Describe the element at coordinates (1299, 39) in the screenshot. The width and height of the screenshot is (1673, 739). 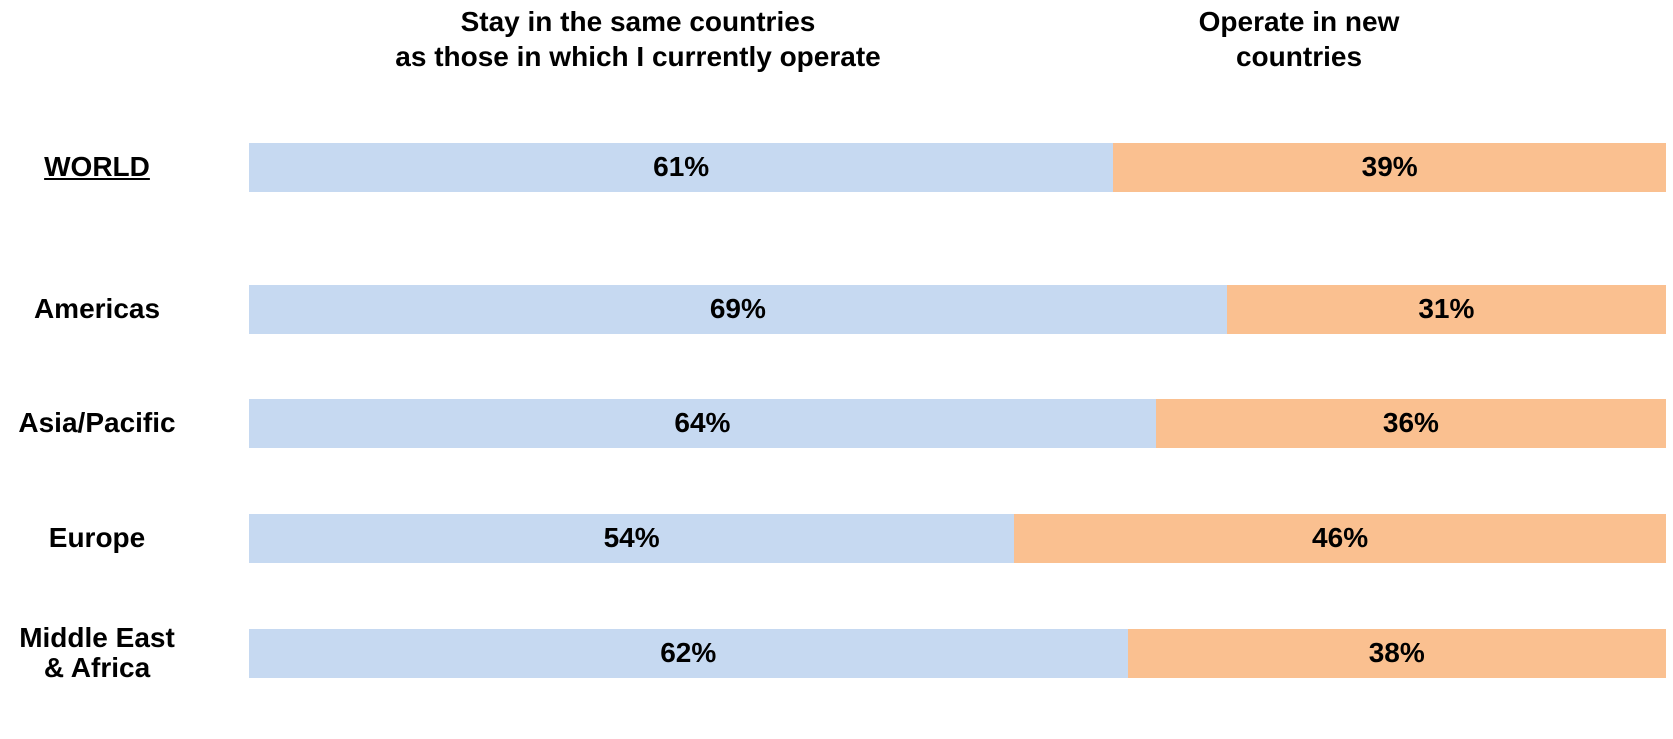
I see `series-header-2: Operate in new countries` at that location.